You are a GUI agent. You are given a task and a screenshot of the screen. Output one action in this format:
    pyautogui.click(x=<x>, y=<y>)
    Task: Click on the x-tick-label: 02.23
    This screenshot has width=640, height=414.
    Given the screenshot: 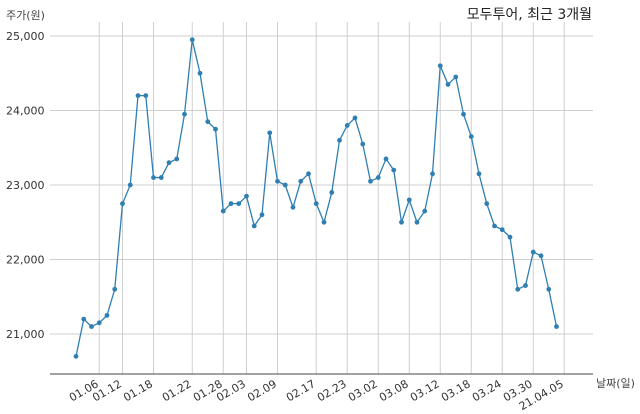 What is the action you would take?
    pyautogui.click(x=332, y=390)
    